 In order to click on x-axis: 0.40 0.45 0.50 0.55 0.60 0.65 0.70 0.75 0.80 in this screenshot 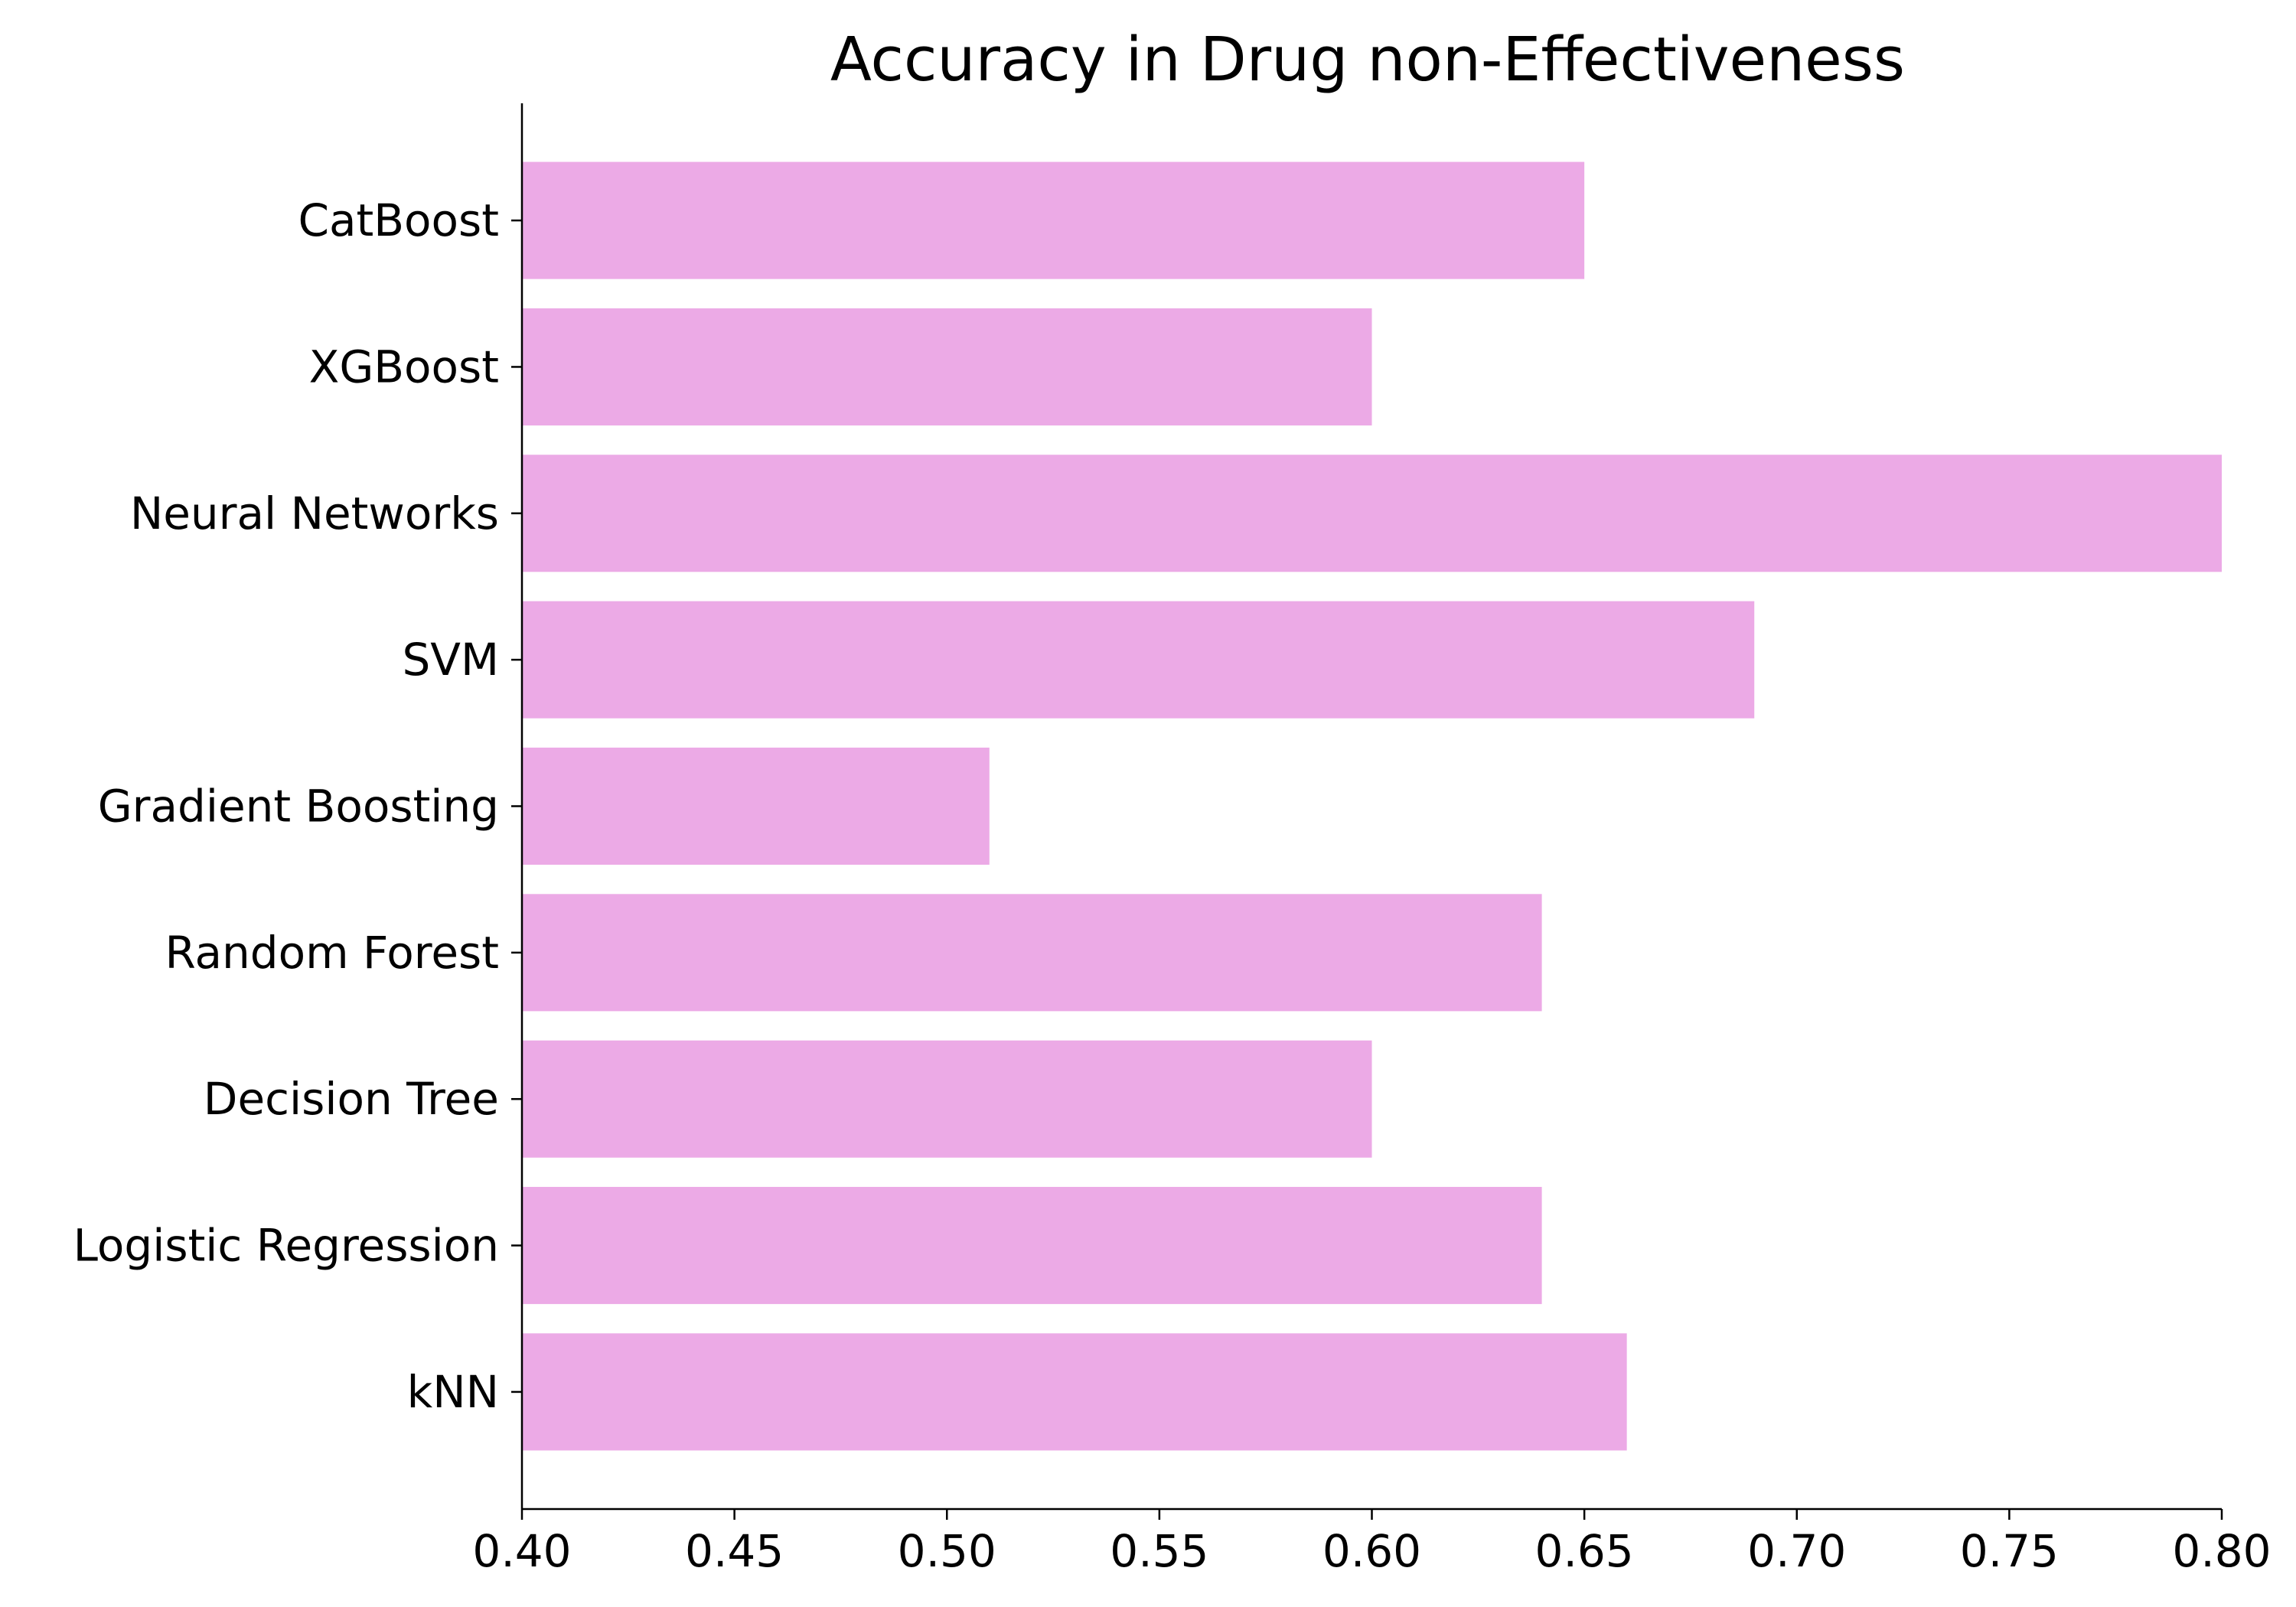, I will do `click(1372, 1542)`.